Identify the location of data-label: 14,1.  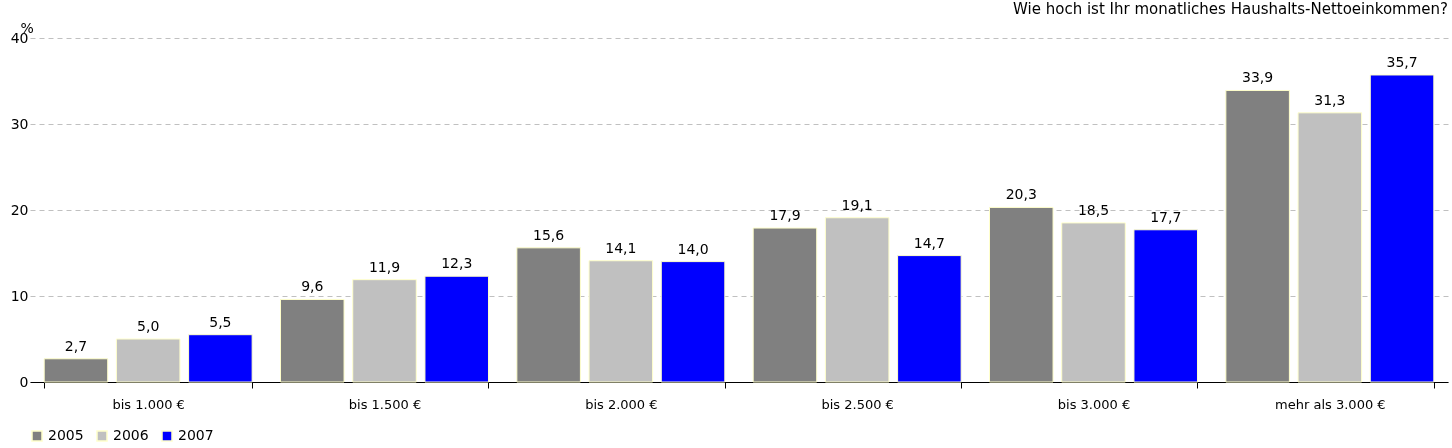
(621, 247).